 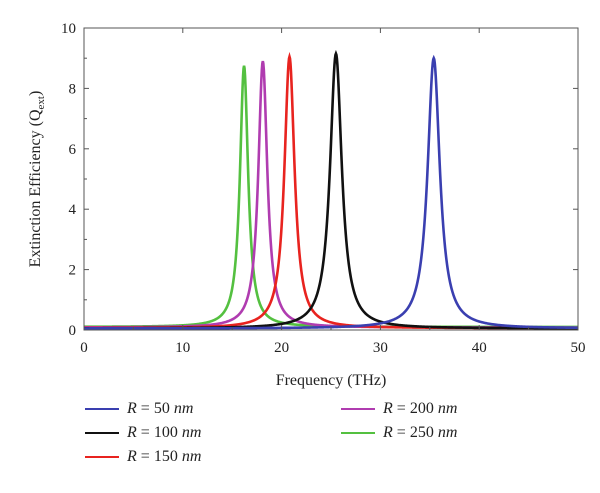 I want to click on x-tick-label: 20, so click(x=281, y=348).